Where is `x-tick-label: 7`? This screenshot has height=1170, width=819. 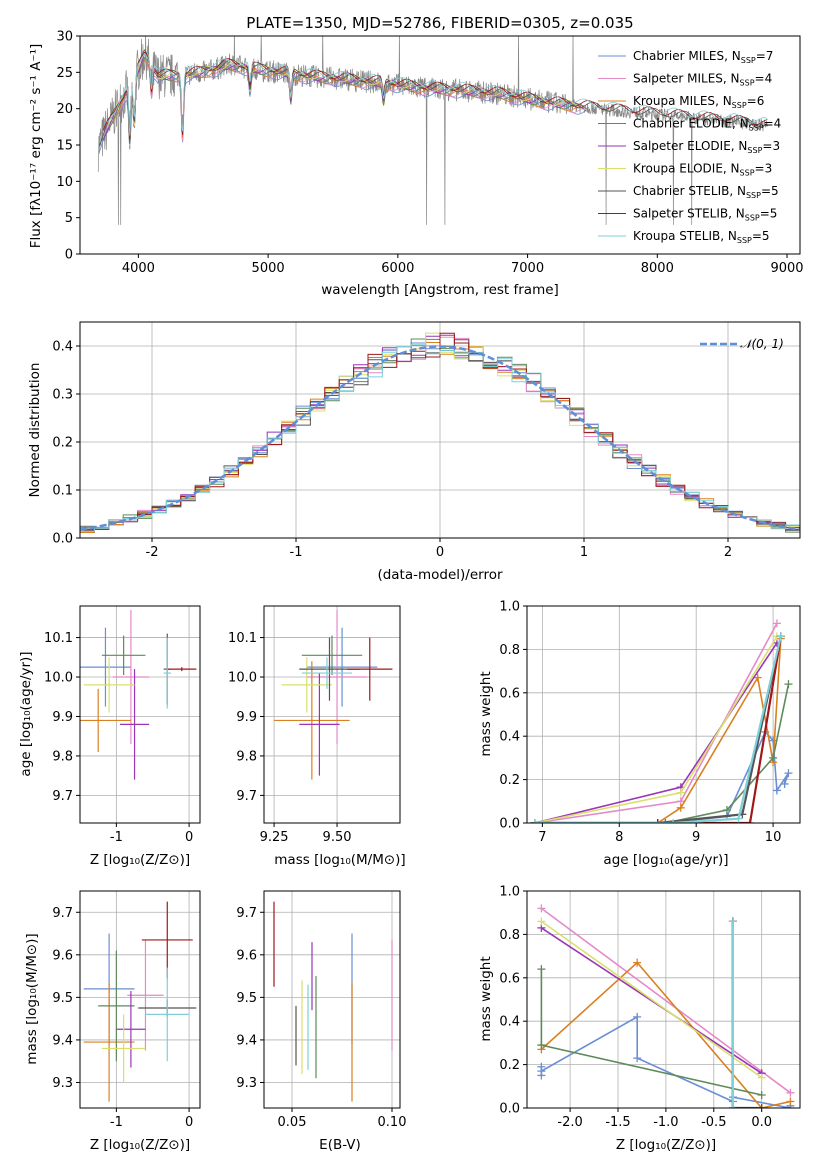
x-tick-label: 7 is located at coordinates (542, 837).